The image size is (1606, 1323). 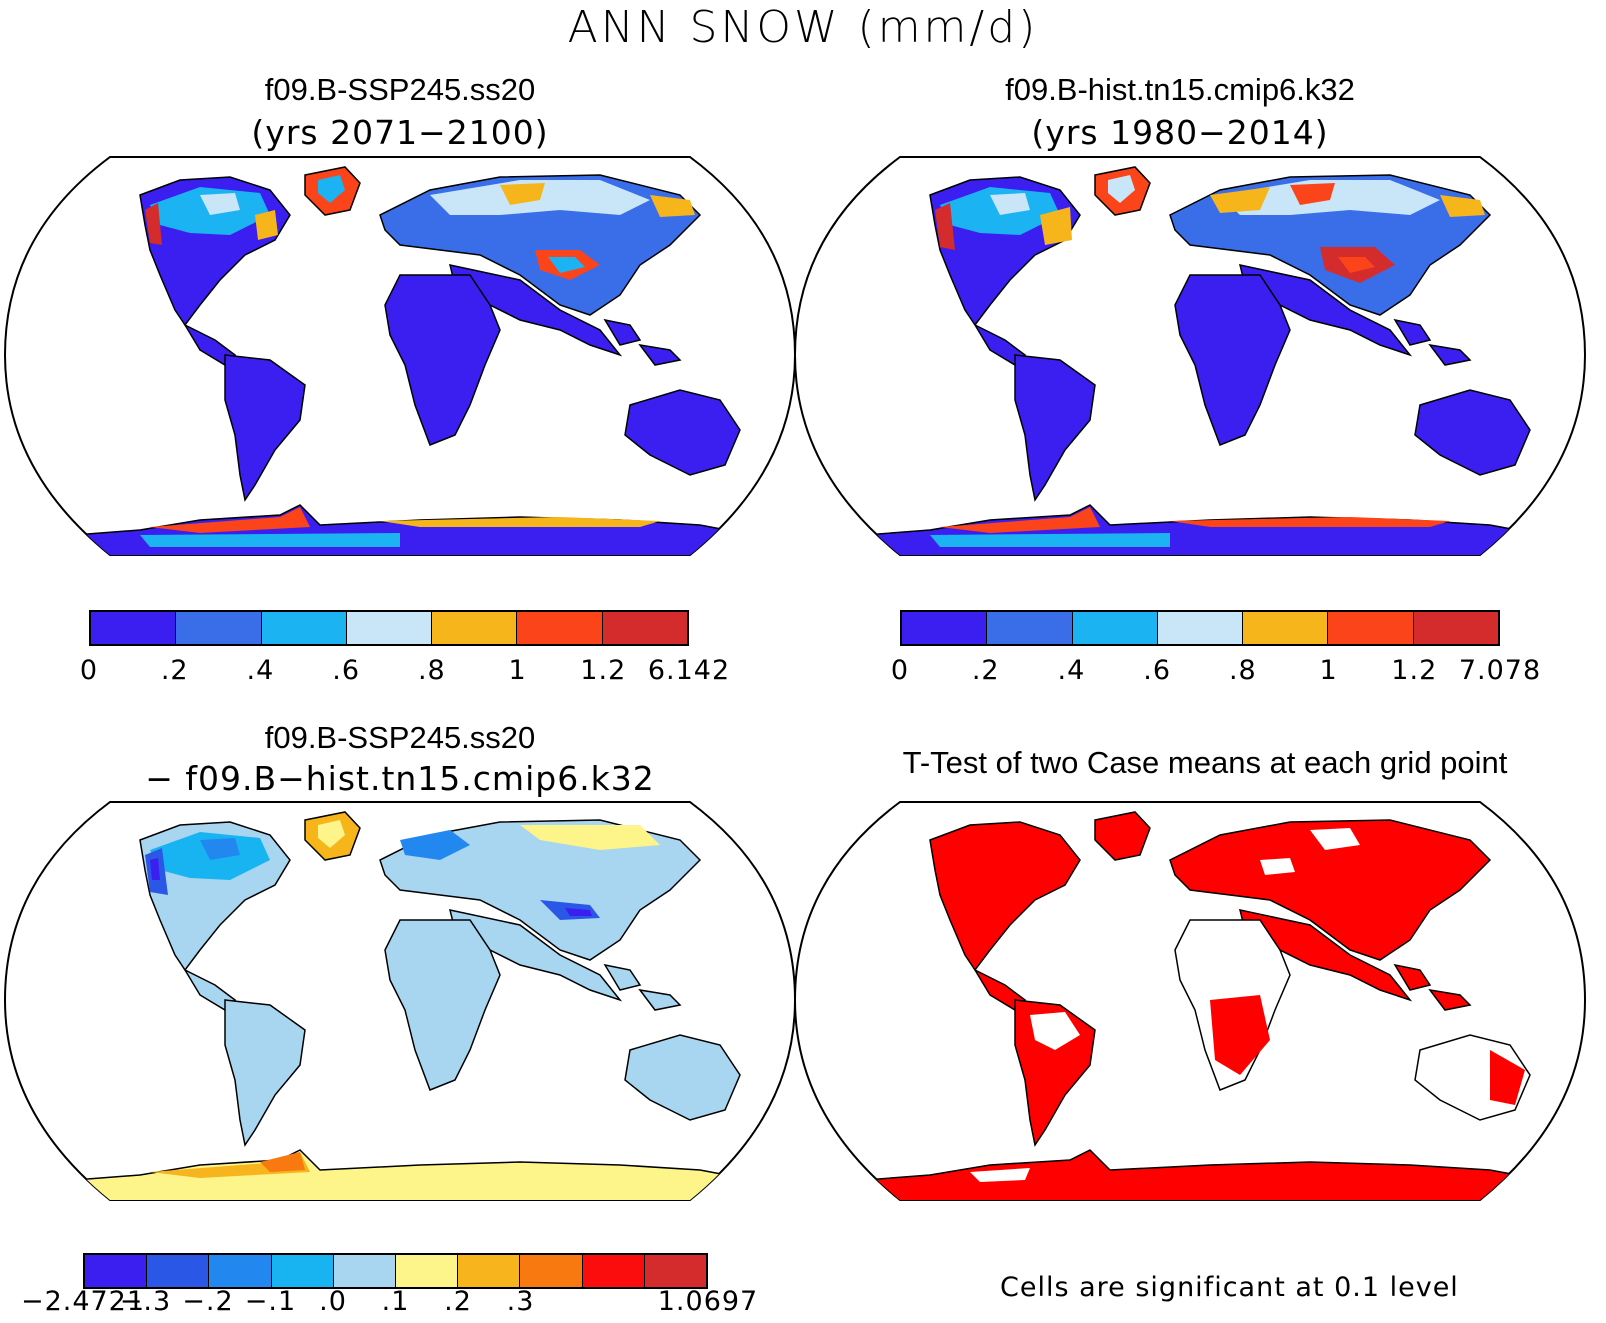 I want to click on colorbar-label: −.2, so click(x=208, y=1301).